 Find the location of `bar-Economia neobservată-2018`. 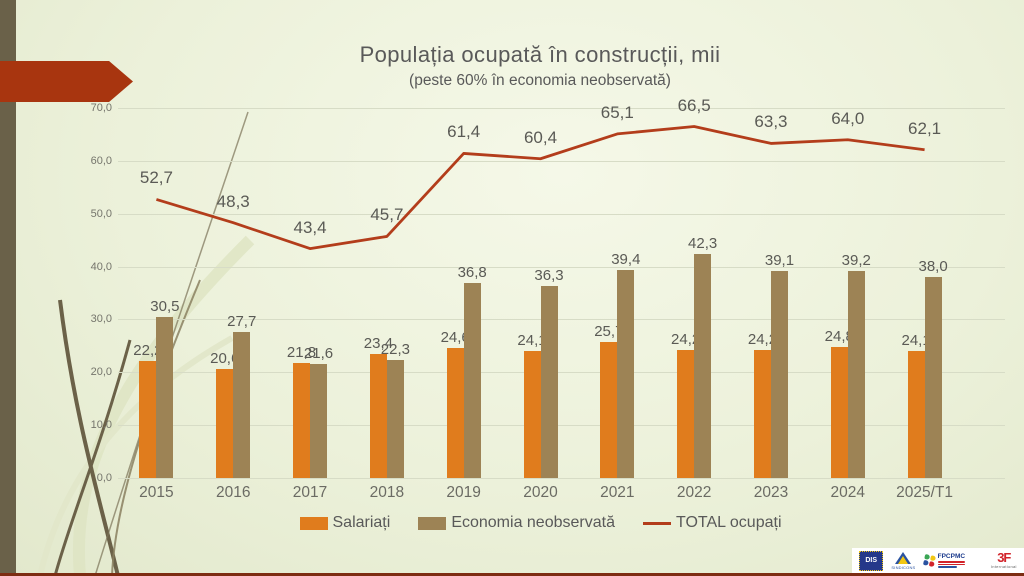

bar-Economia neobservată-2018 is located at coordinates (395, 419).